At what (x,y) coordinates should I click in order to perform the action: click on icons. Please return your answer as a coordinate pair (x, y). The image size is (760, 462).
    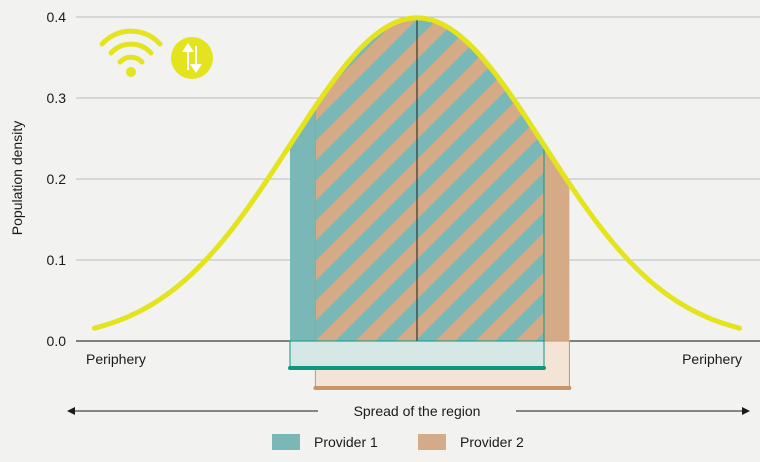
    Looking at the image, I should click on (156, 53).